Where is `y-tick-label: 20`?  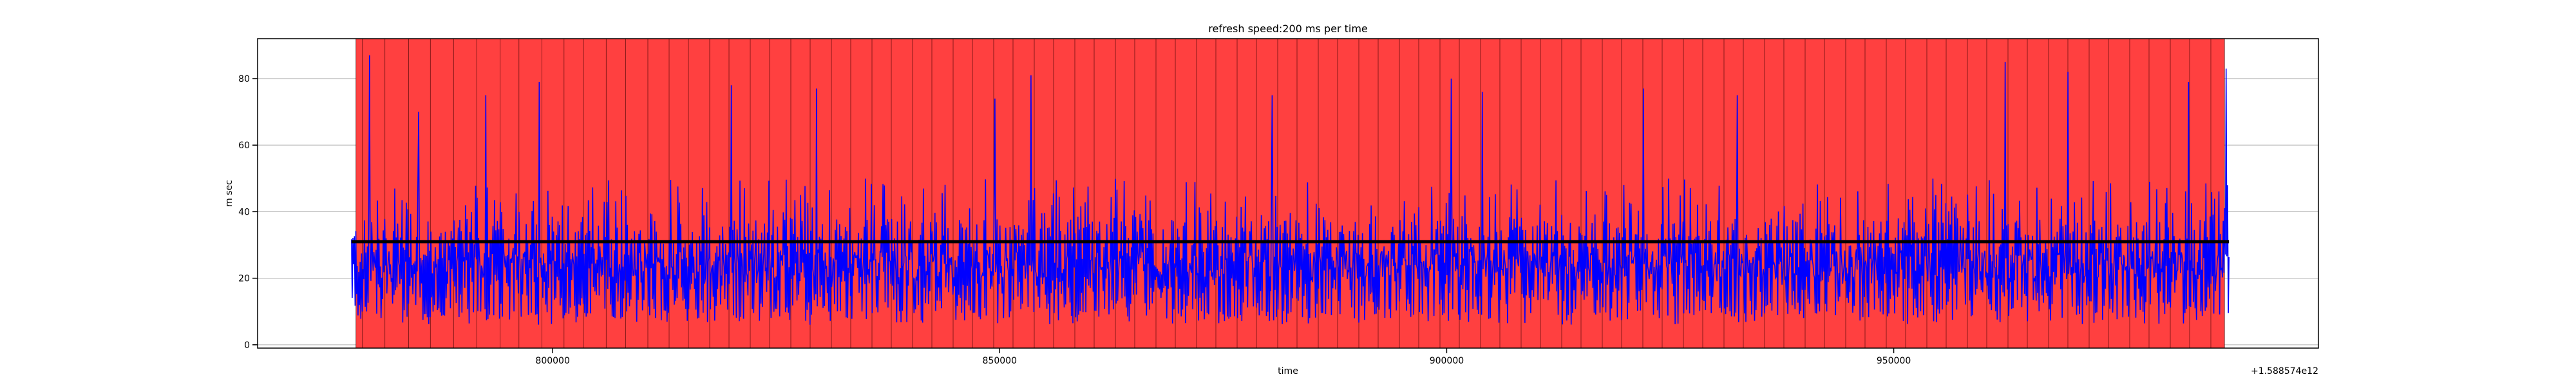 y-tick-label: 20 is located at coordinates (244, 279).